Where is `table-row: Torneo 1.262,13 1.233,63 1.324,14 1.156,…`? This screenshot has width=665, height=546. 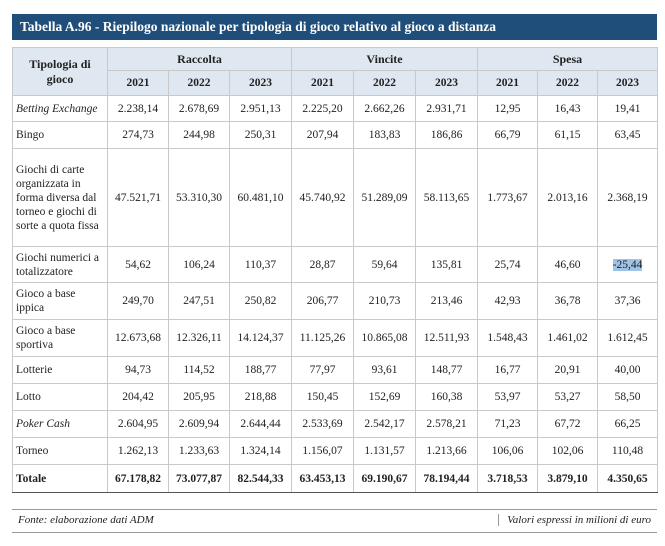
table-row: Torneo 1.262,13 1.233,63 1.324,14 1.156,… is located at coordinates (335, 451).